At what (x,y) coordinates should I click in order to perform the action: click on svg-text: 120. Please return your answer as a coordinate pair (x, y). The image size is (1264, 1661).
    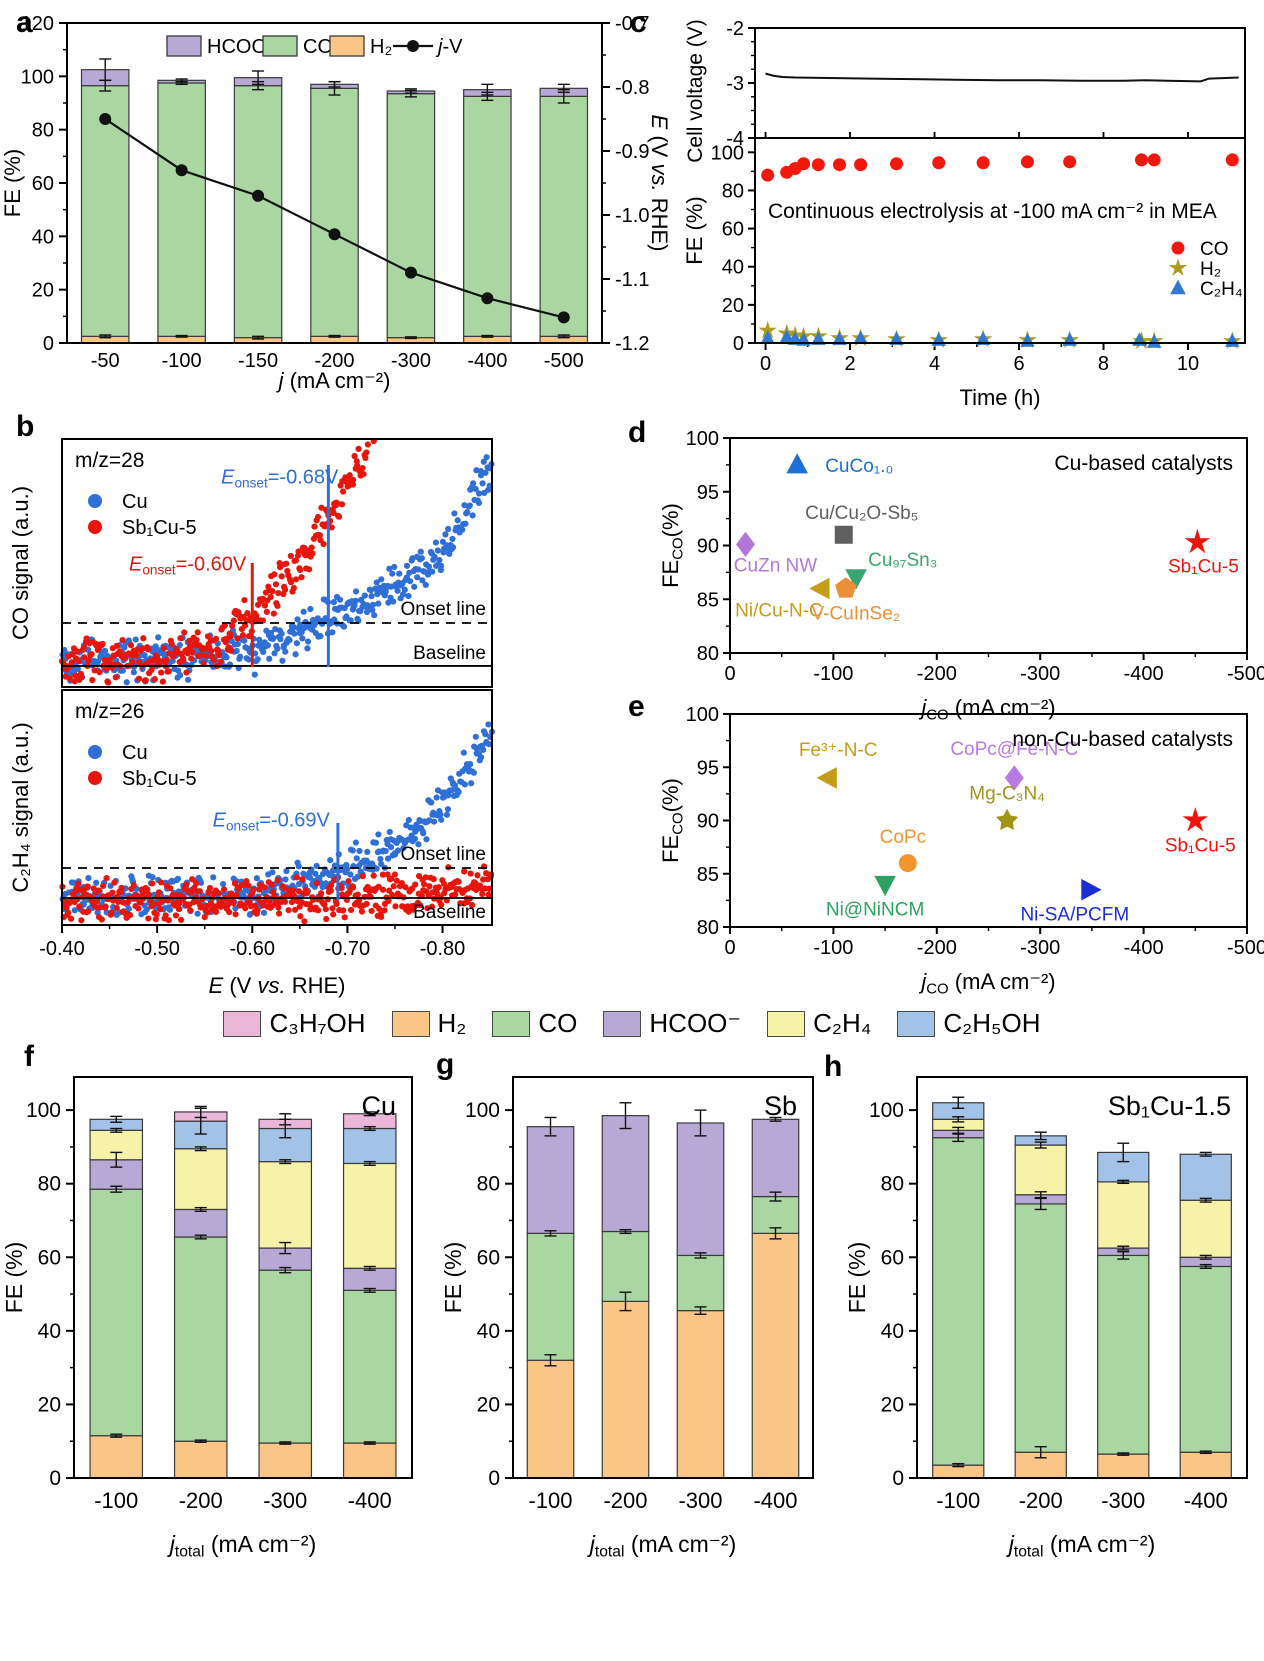
    Looking at the image, I should click on (37, 24).